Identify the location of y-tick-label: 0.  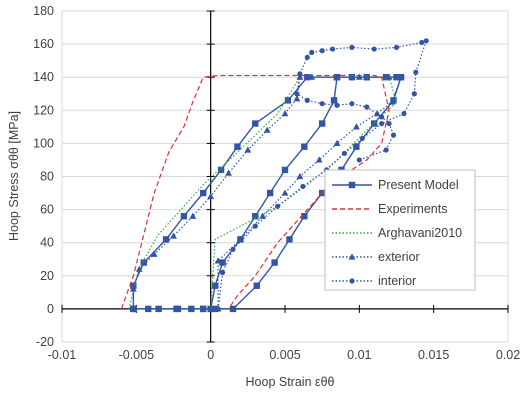
(50, 309).